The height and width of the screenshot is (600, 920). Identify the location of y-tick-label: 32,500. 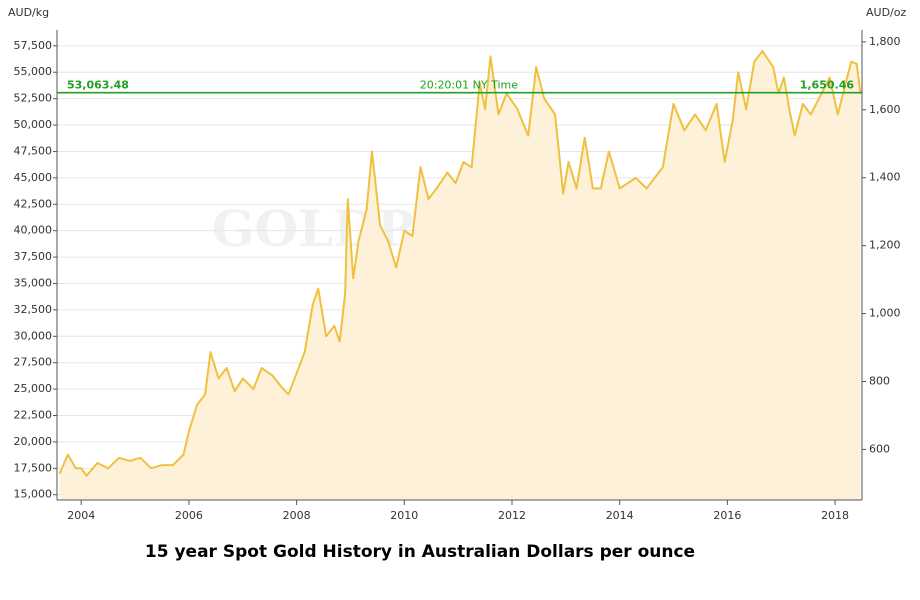
(33, 309).